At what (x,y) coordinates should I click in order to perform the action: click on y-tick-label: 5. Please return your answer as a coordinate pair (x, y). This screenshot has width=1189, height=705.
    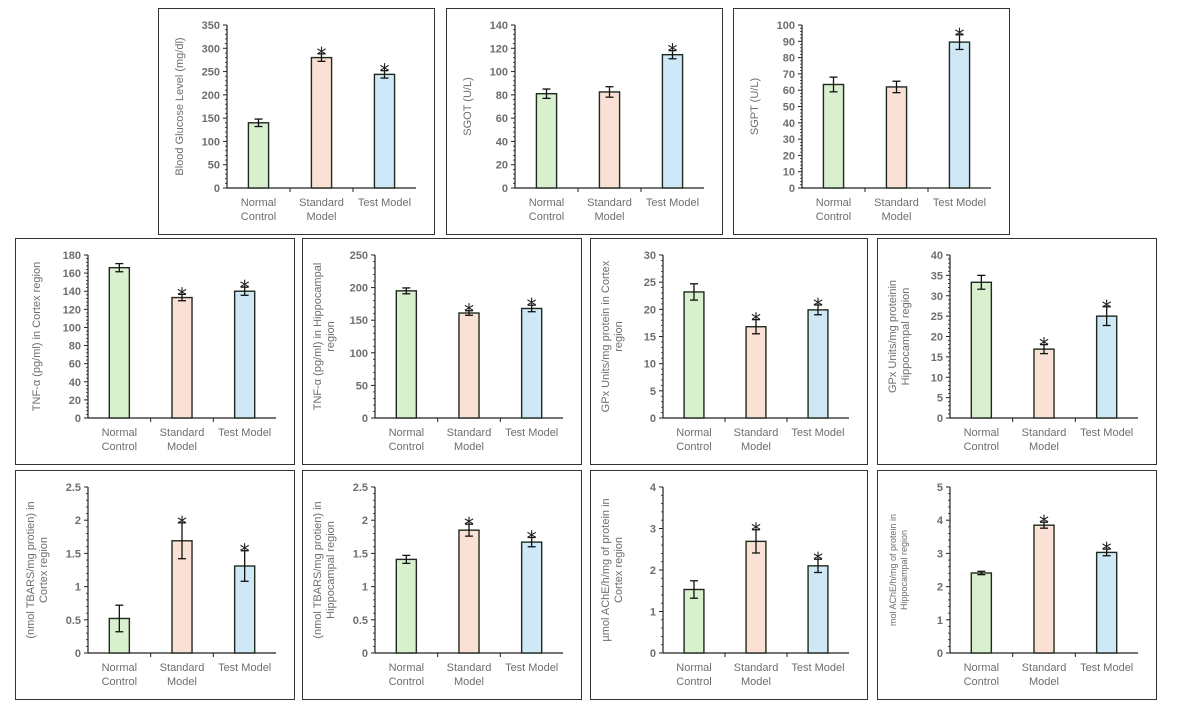
    Looking at the image, I should click on (653, 392).